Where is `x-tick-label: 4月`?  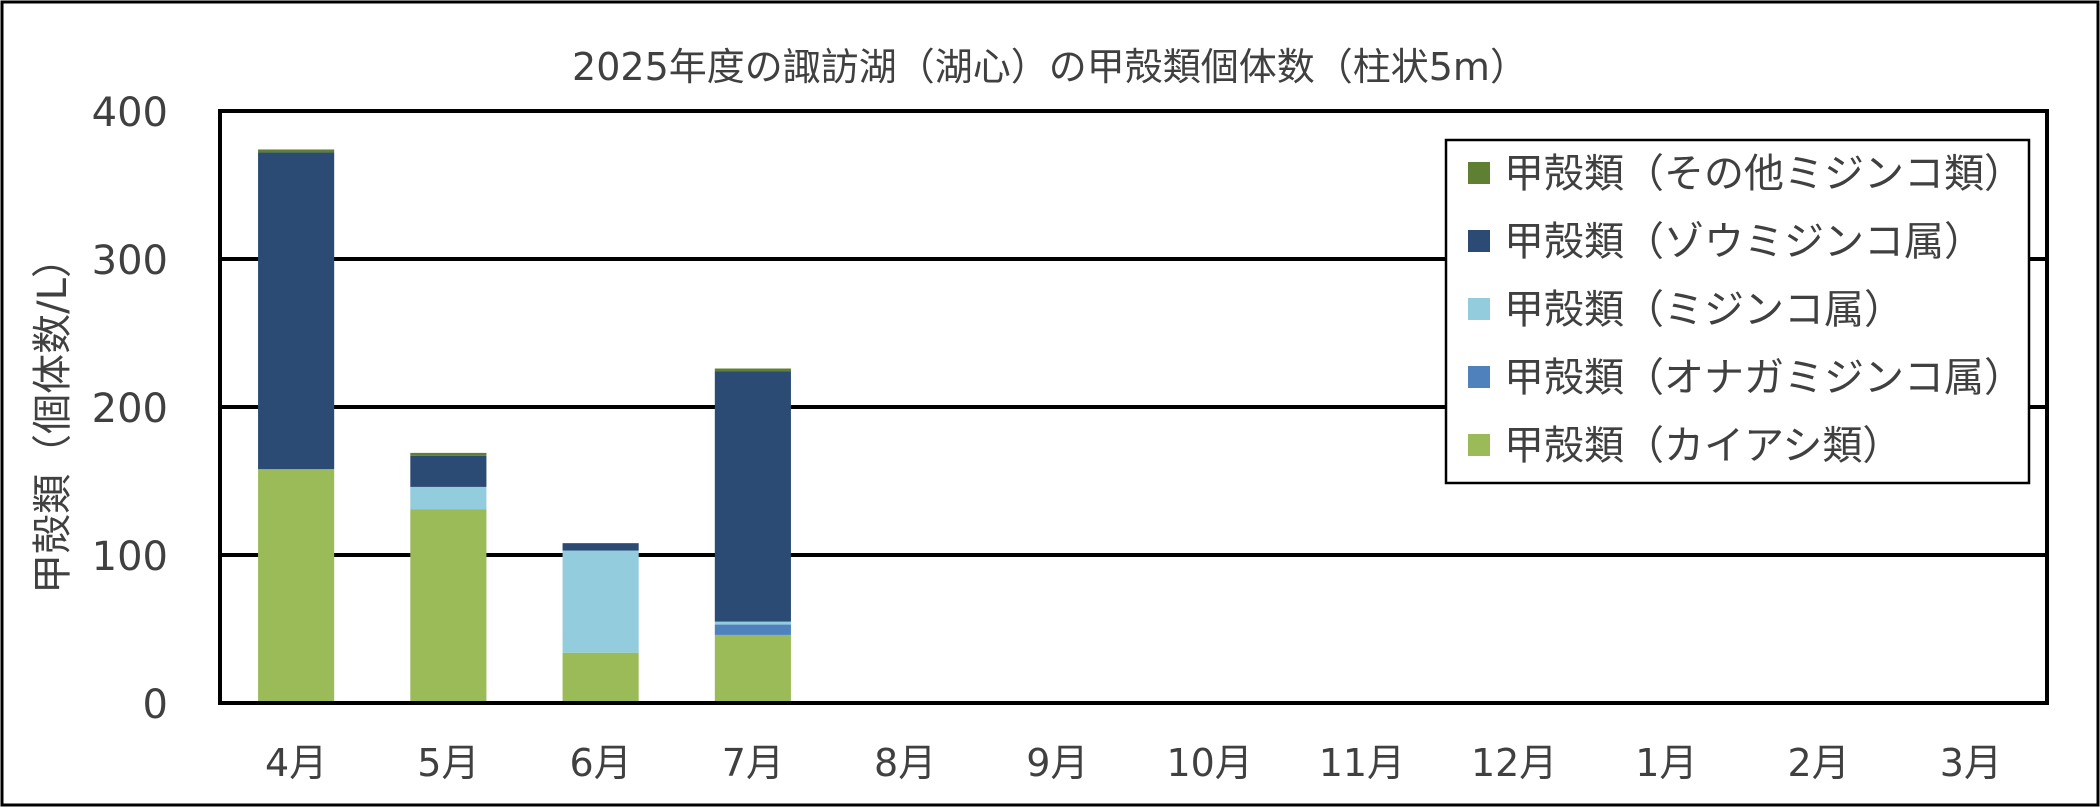 x-tick-label: 4月 is located at coordinates (296, 763).